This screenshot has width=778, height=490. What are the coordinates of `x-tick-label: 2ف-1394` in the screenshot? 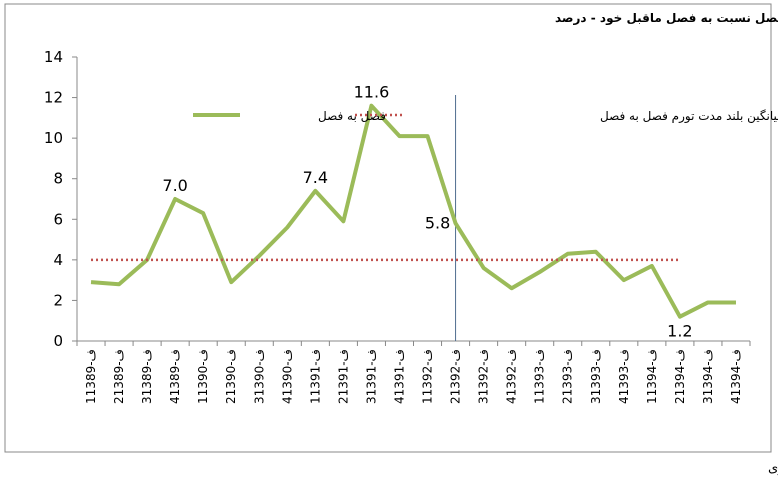 It's located at (680, 376).